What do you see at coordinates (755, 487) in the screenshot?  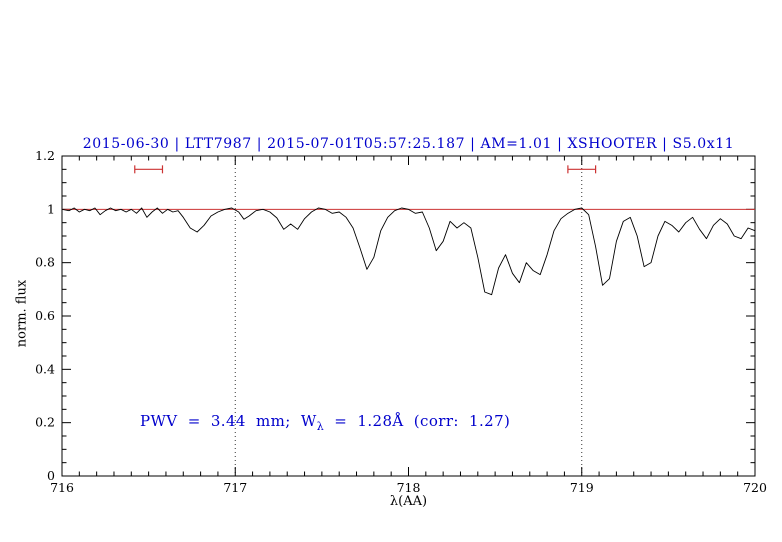 I see `x-tick-label: 720` at bounding box center [755, 487].